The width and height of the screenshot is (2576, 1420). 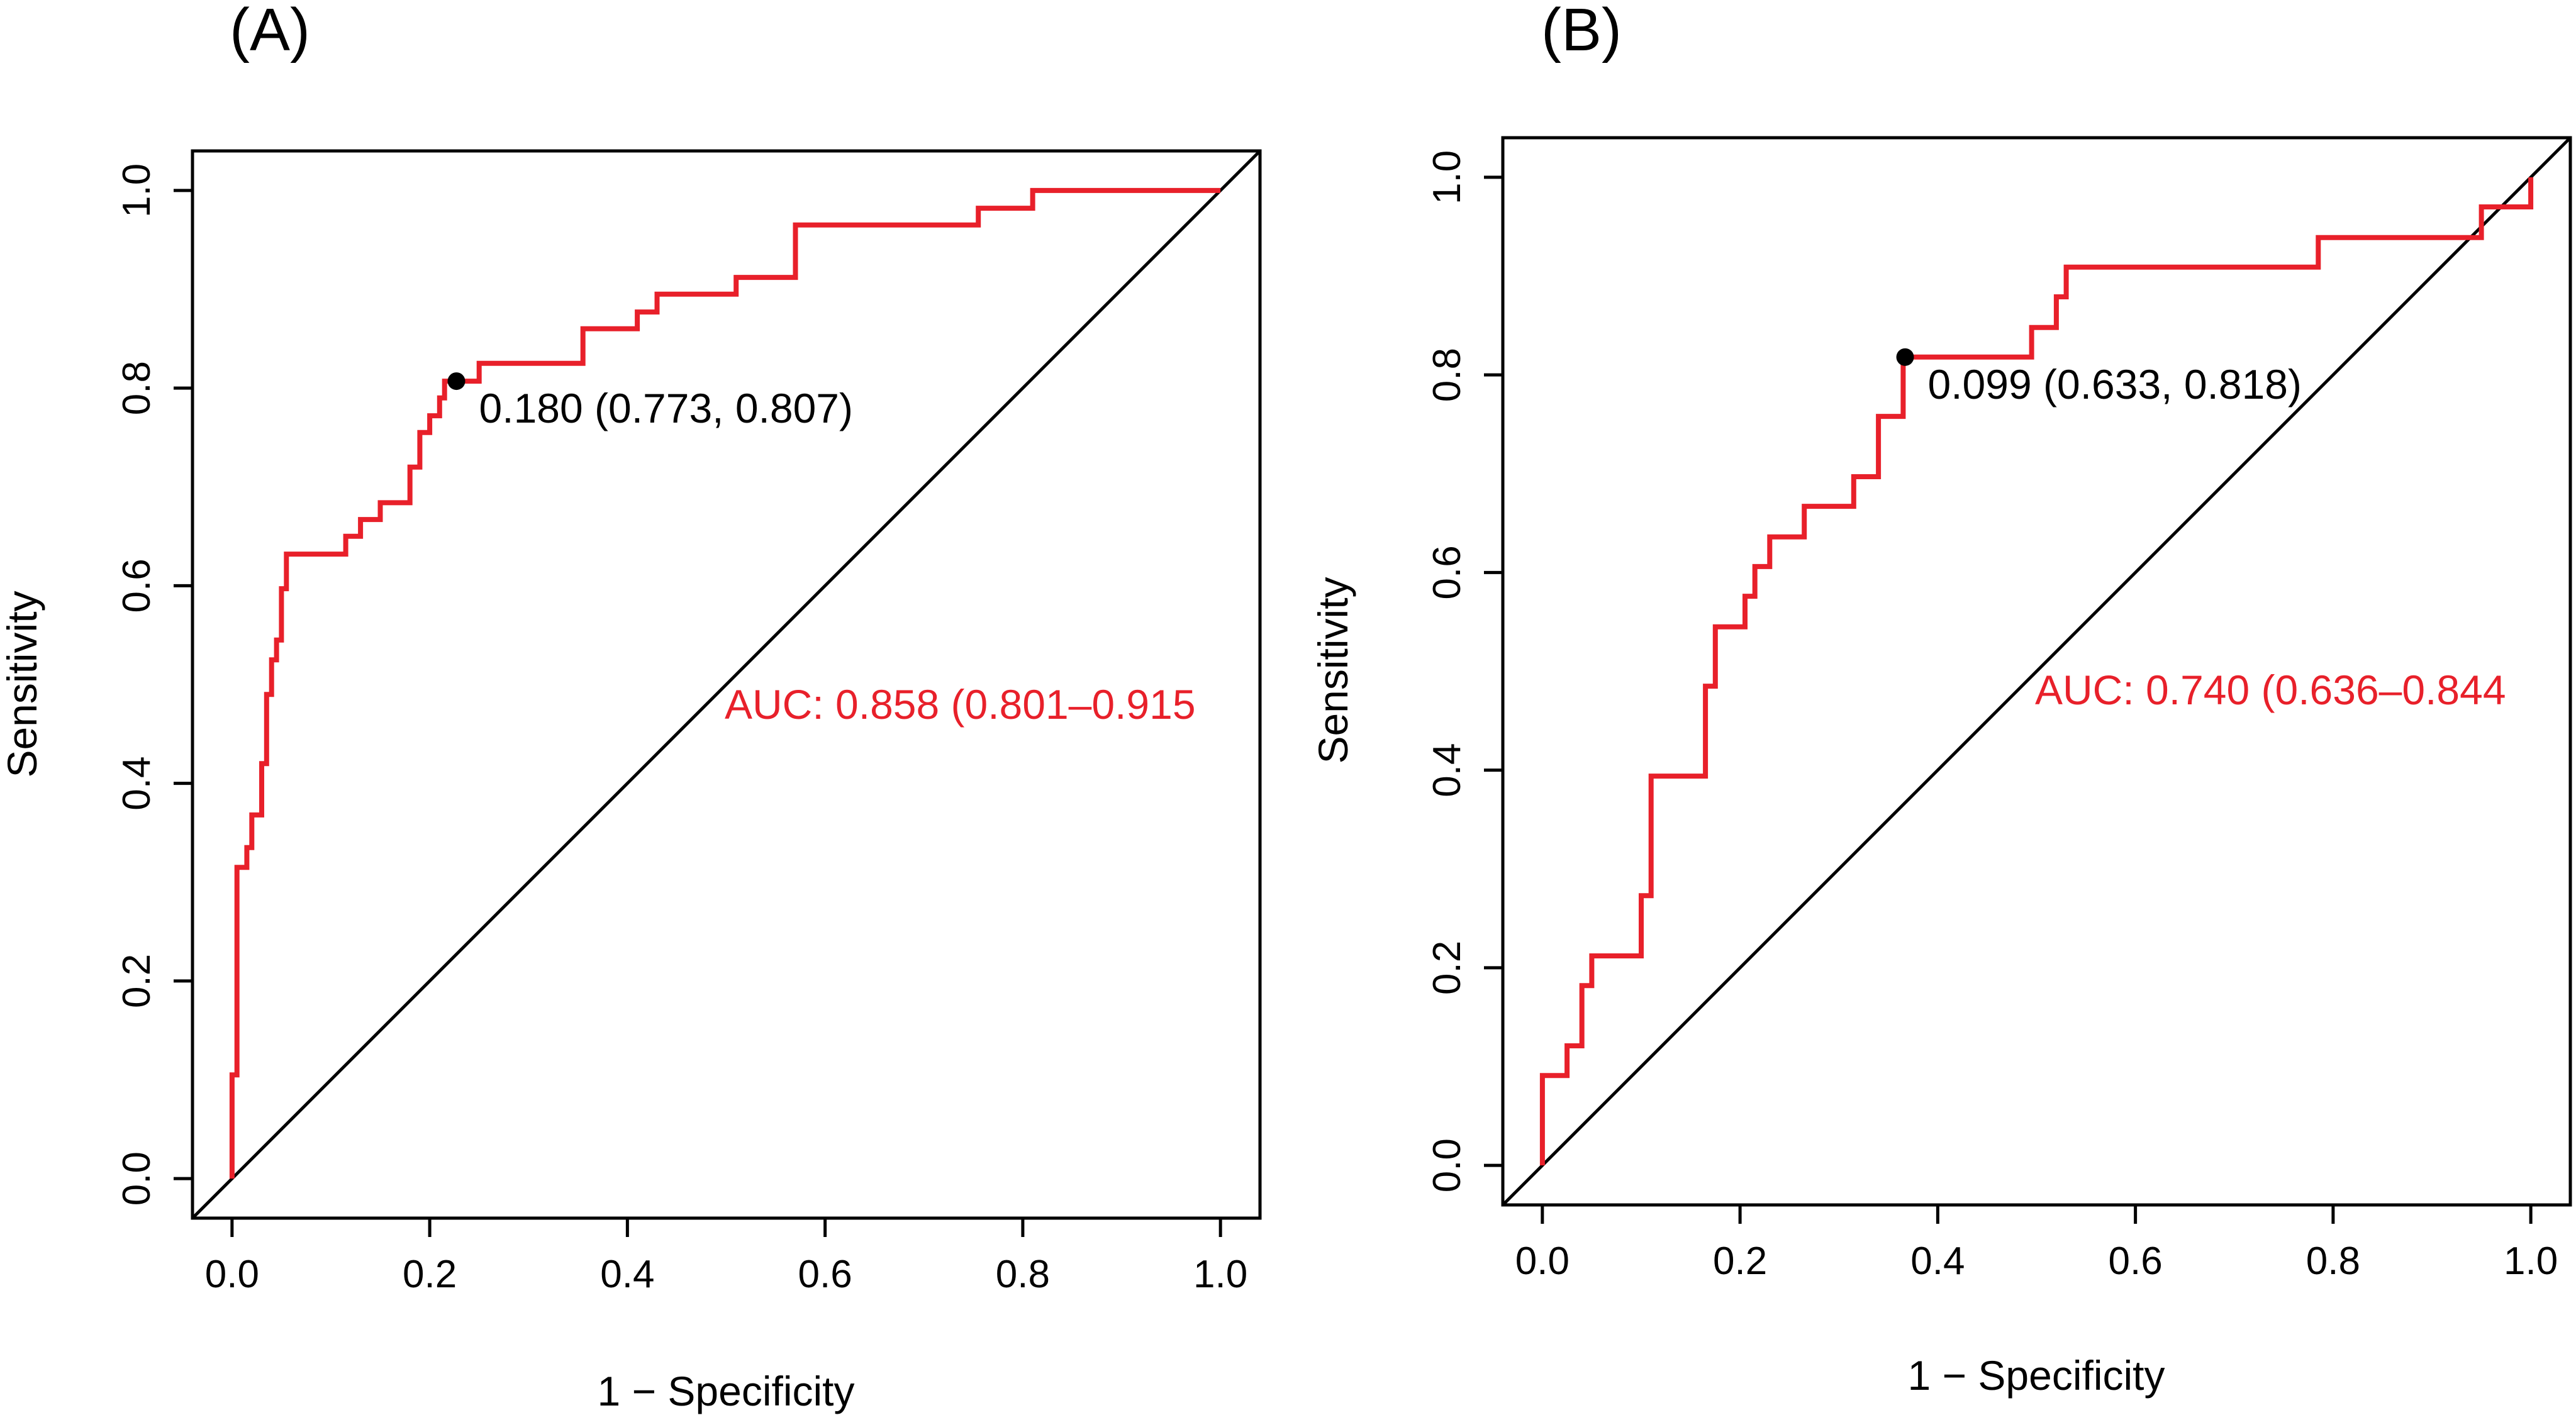 I want to click on panel-b-y-tick-label-5: 1.0, so click(x=1447, y=177).